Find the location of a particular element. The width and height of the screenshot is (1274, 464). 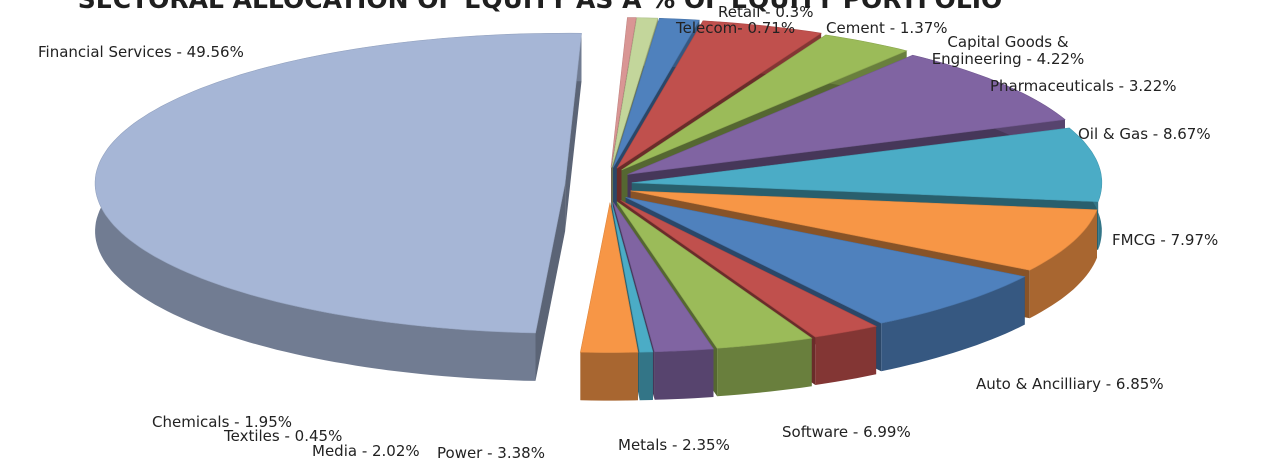

slice-label: Cement - 1.37% is located at coordinates (887, 28).